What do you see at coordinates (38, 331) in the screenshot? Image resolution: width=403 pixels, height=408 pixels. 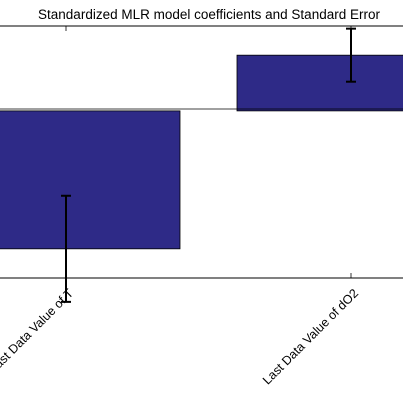 I see `x-tick-label-1: Last Data Value of T` at bounding box center [38, 331].